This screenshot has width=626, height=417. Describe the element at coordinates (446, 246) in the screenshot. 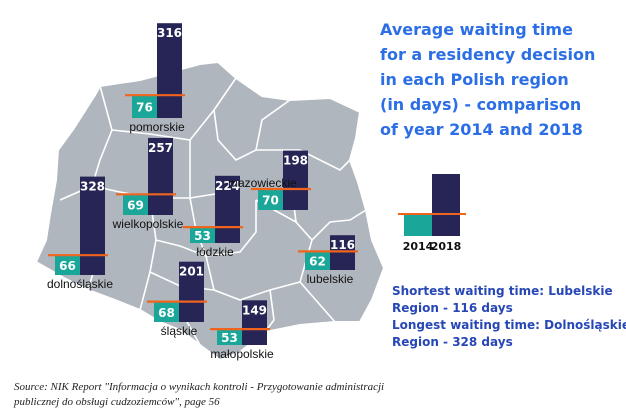

I see `legend-label-2018: 2018` at that location.